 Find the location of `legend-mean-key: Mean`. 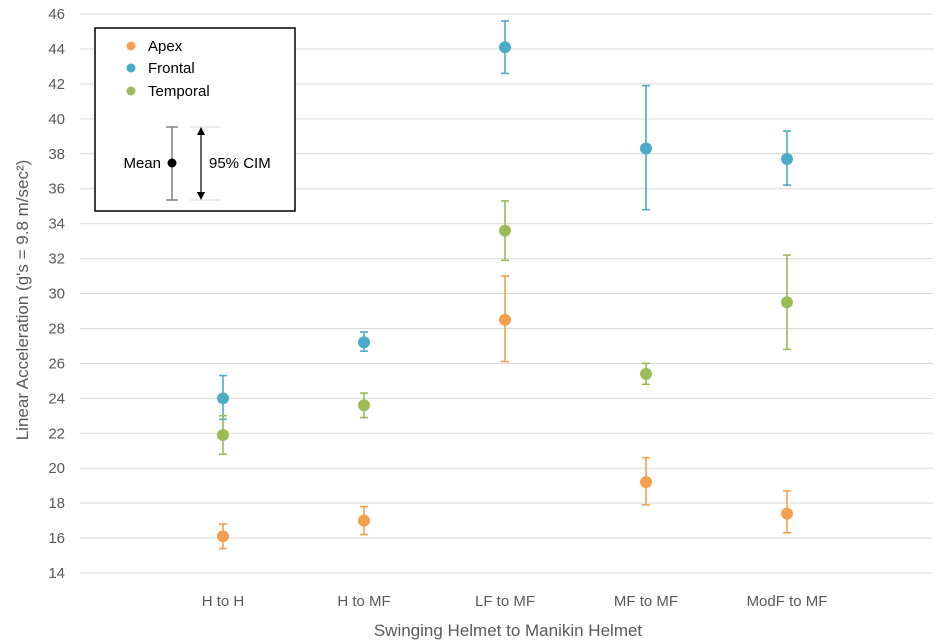

legend-mean-key: Mean is located at coordinates (150, 163).